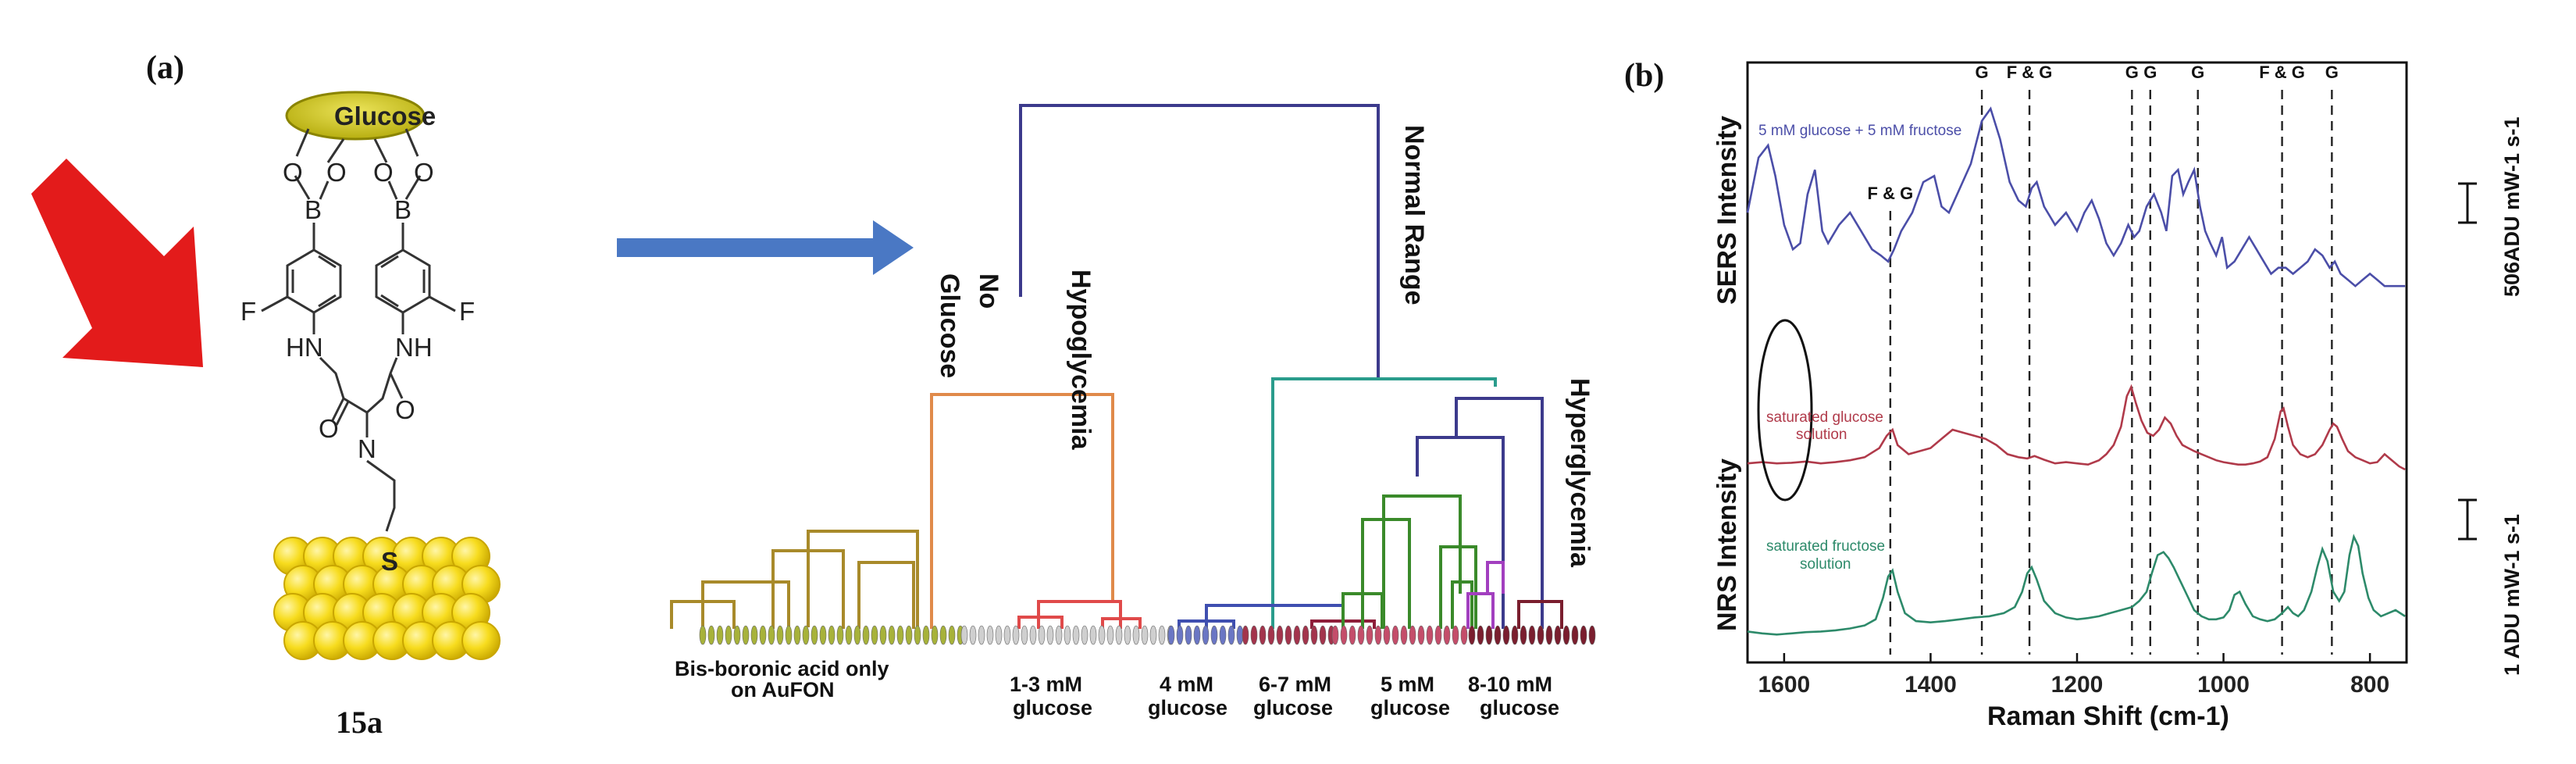  Describe the element at coordinates (1384, 503) in the screenshot. I see `dendro-link-normal` at that location.